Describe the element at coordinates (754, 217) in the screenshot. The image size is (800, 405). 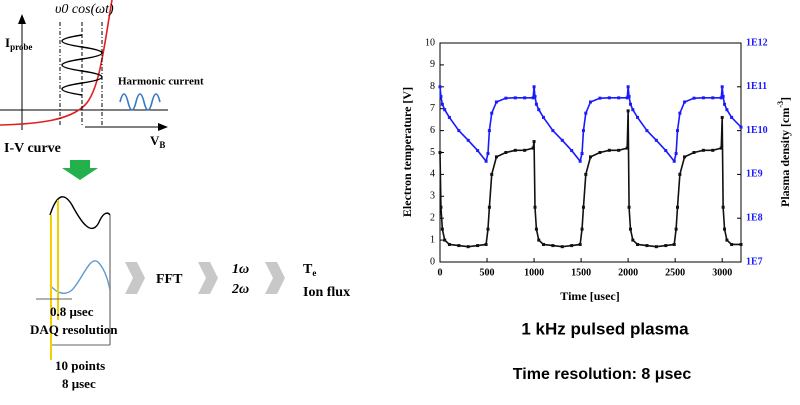
I see `y2-tick-label: 1E8` at that location.